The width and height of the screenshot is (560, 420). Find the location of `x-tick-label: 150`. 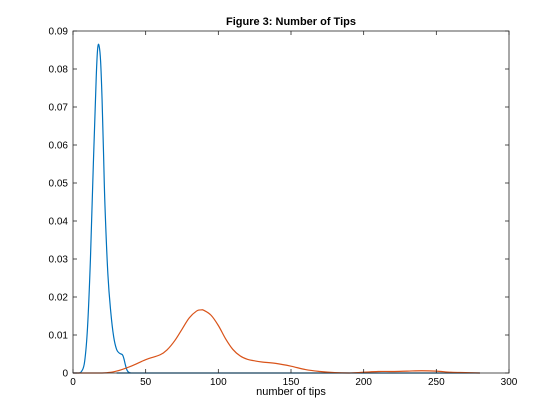

x-tick-label: 150 is located at coordinates (291, 382).